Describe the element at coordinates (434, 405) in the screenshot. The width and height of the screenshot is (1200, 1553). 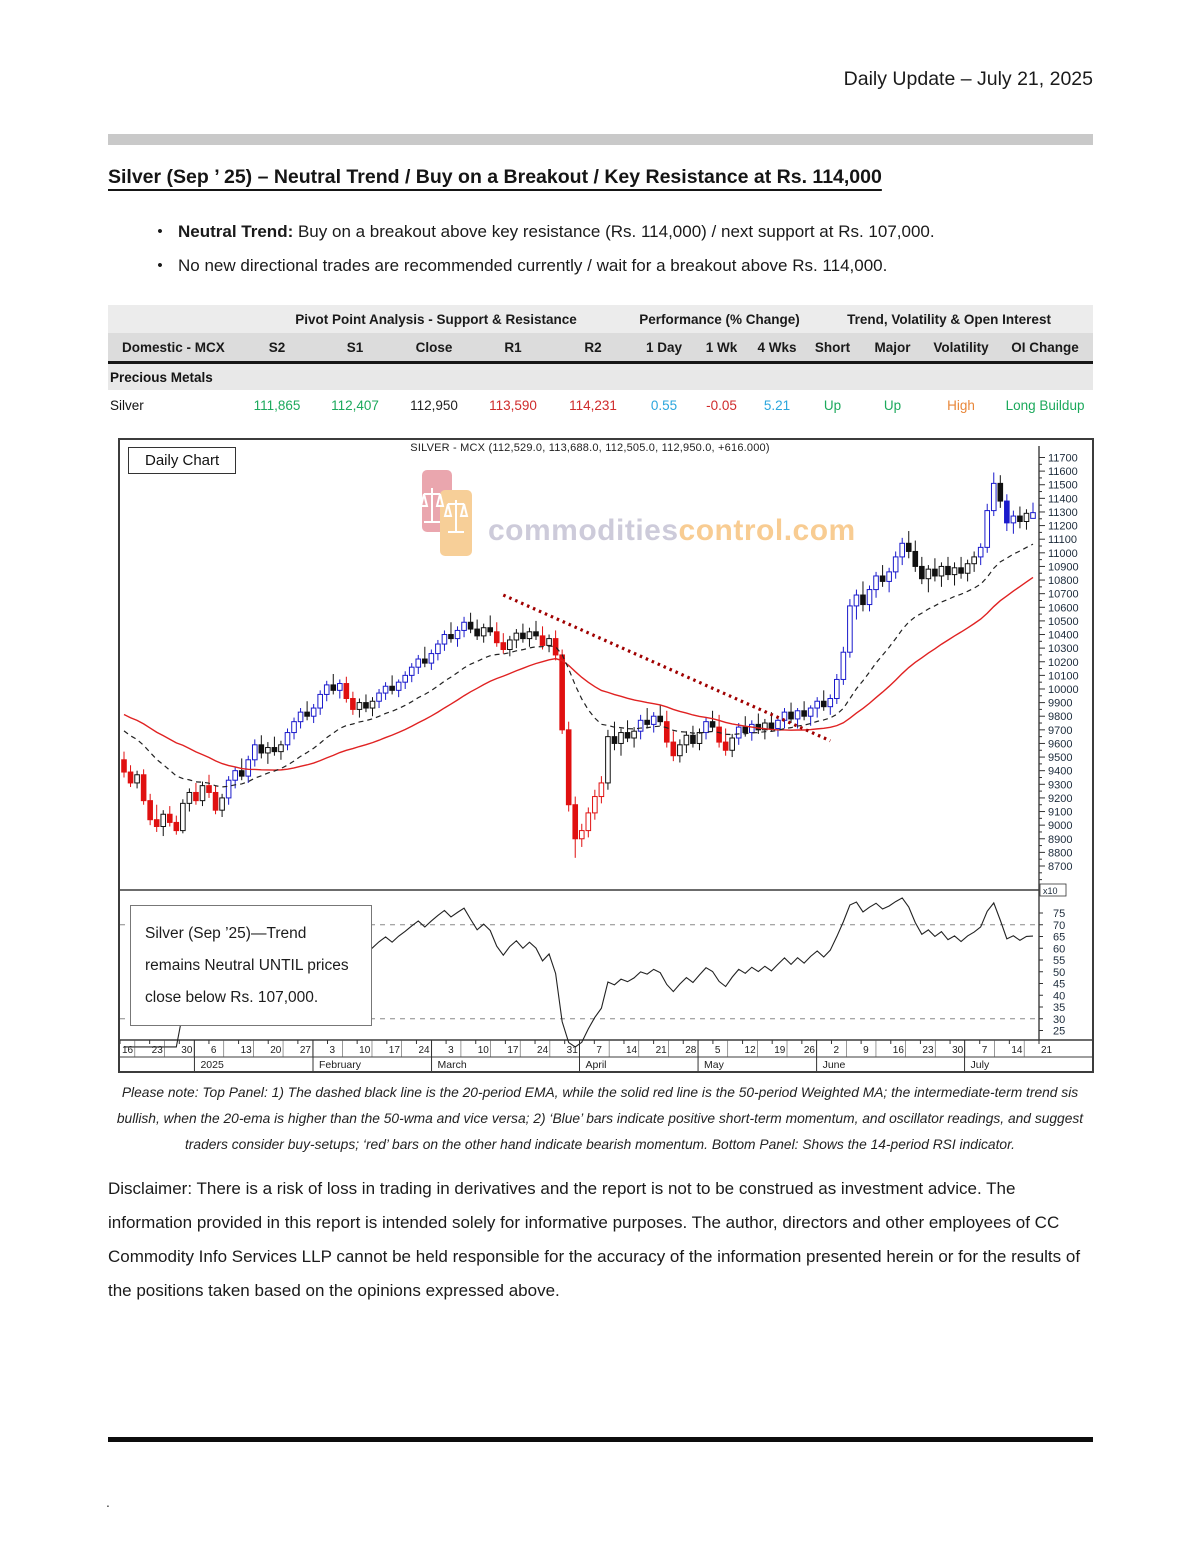
I see `value-cell: 112,950` at that location.